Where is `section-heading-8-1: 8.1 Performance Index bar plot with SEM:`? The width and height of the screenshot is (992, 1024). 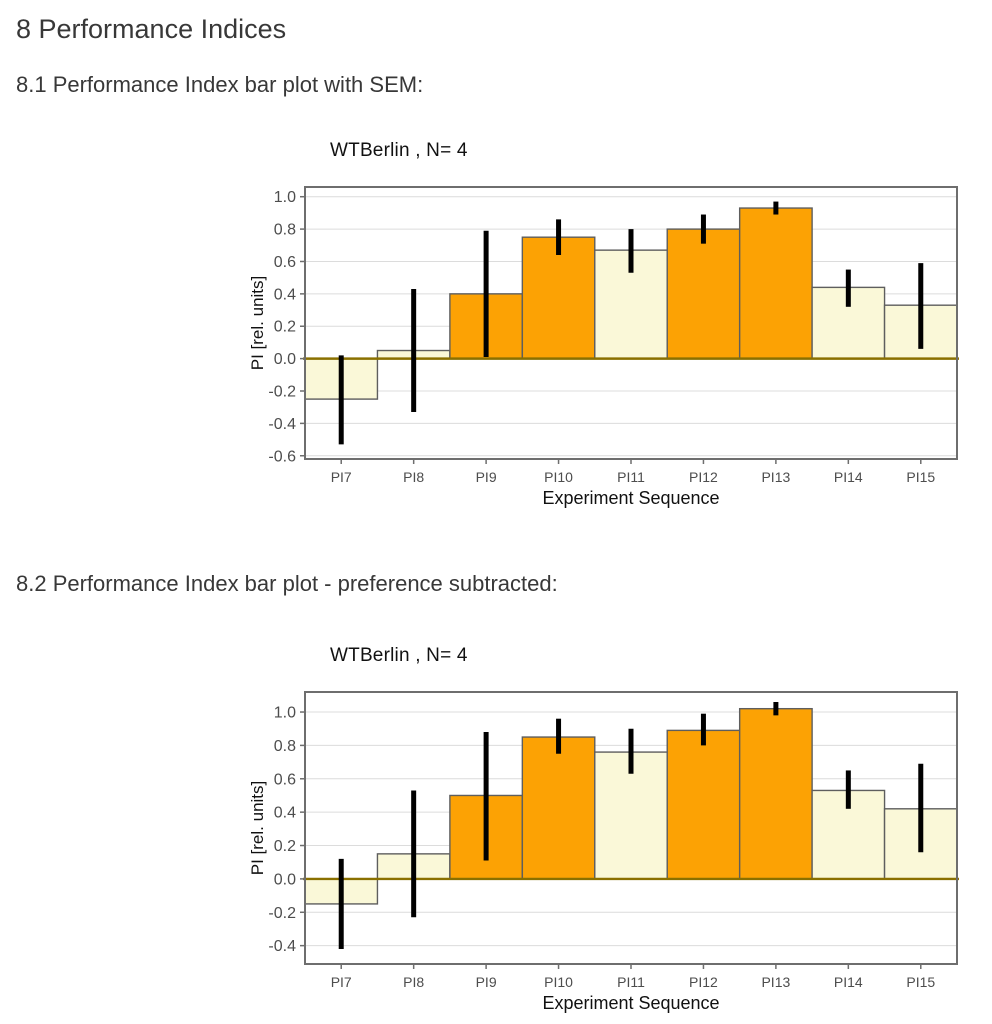 section-heading-8-1: 8.1 Performance Index bar plot with SEM: is located at coordinates (220, 85).